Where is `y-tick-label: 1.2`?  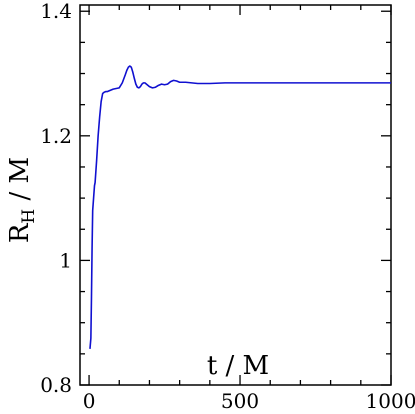
y-tick-label: 1.2 is located at coordinates (56, 136).